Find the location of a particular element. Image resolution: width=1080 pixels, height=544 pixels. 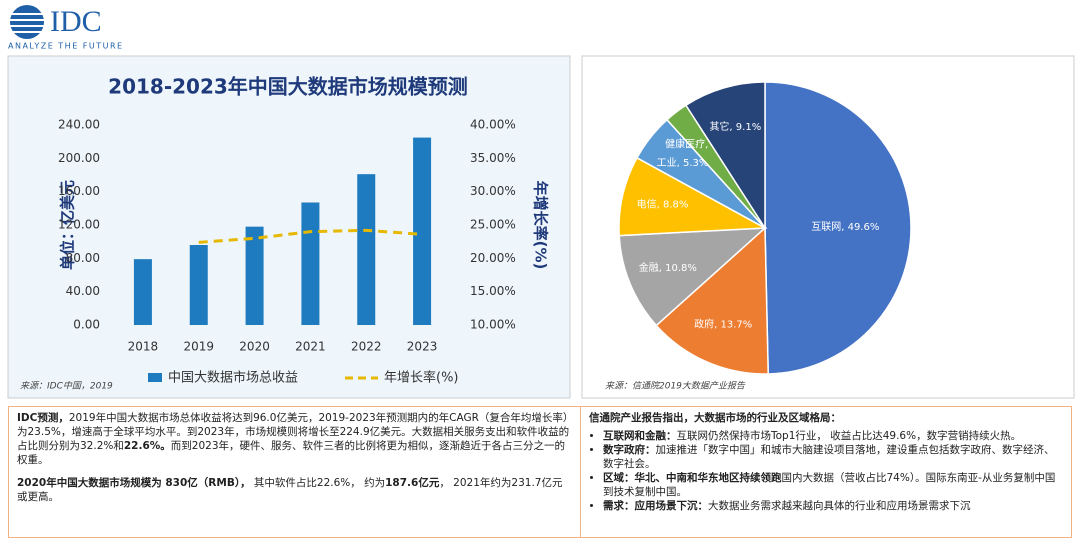

line is located at coordinates (310, 236).